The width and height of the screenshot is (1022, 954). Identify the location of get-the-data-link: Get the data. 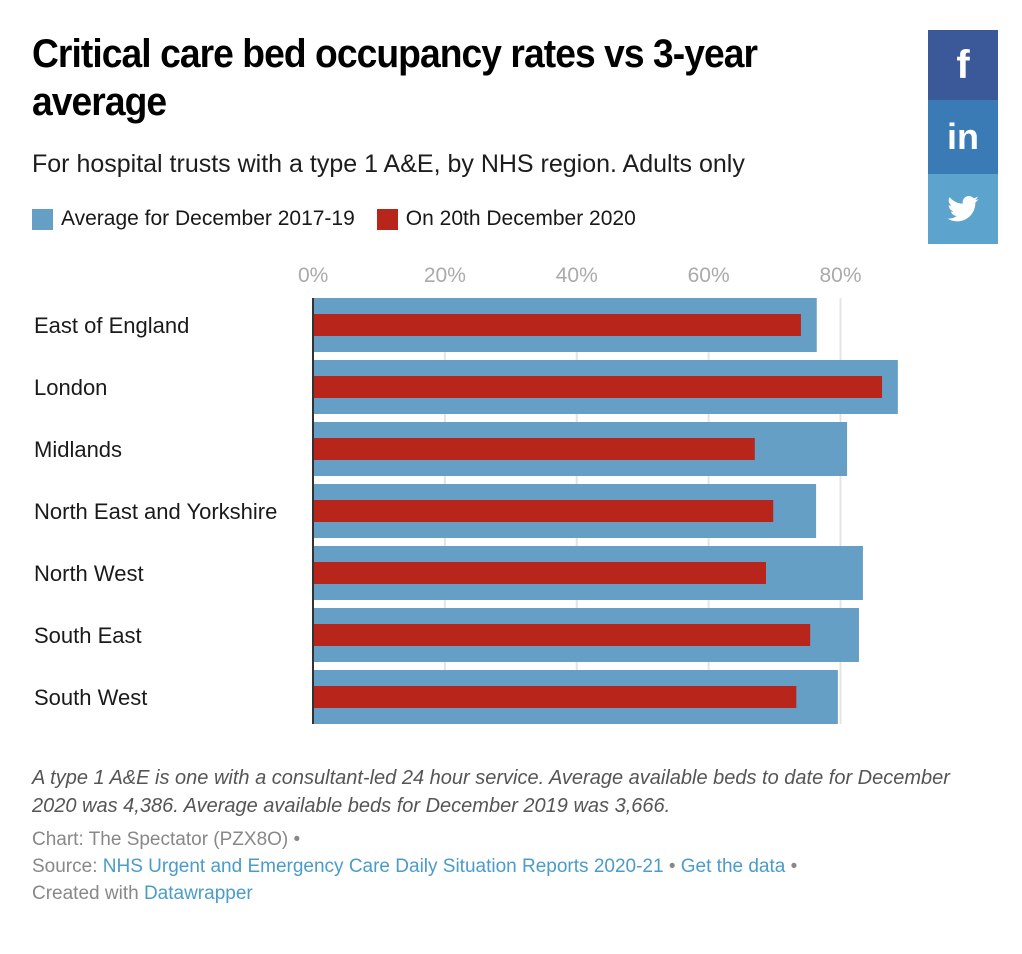
(733, 866).